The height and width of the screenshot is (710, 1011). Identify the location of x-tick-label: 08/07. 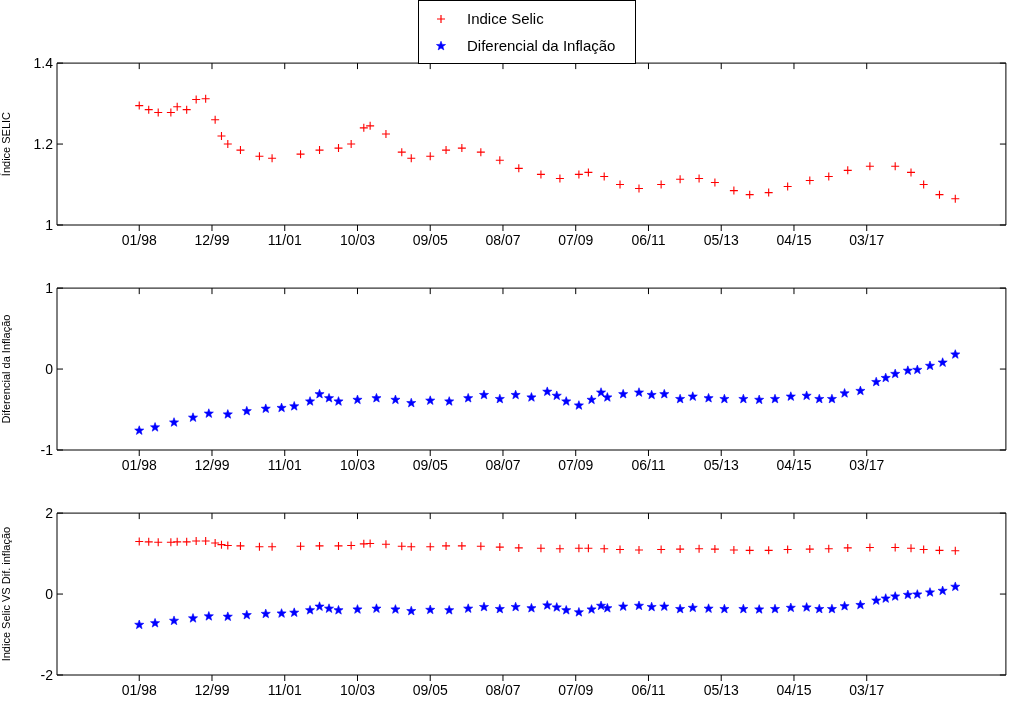
(503, 464).